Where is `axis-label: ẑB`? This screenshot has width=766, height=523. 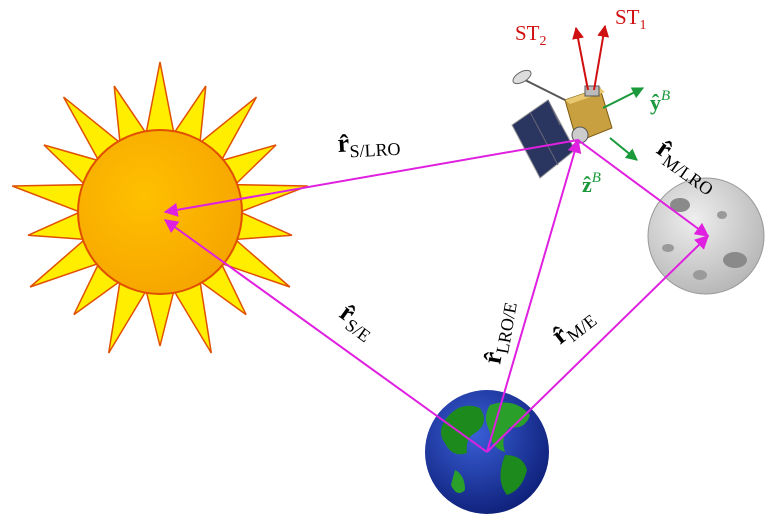
axis-label: ẑB is located at coordinates (591, 183).